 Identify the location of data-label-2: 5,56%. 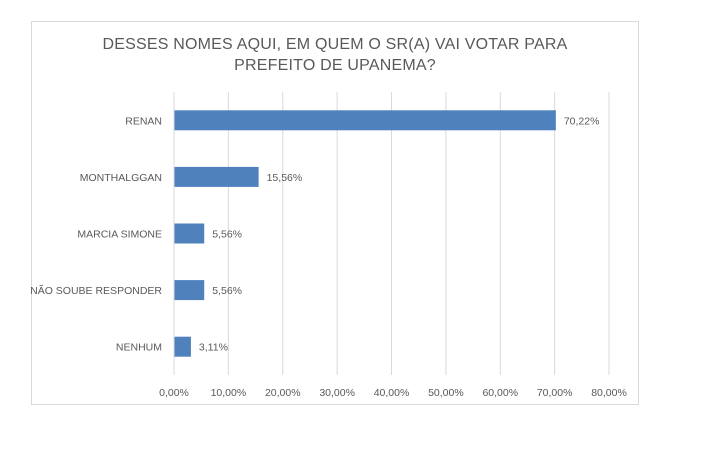
(227, 235).